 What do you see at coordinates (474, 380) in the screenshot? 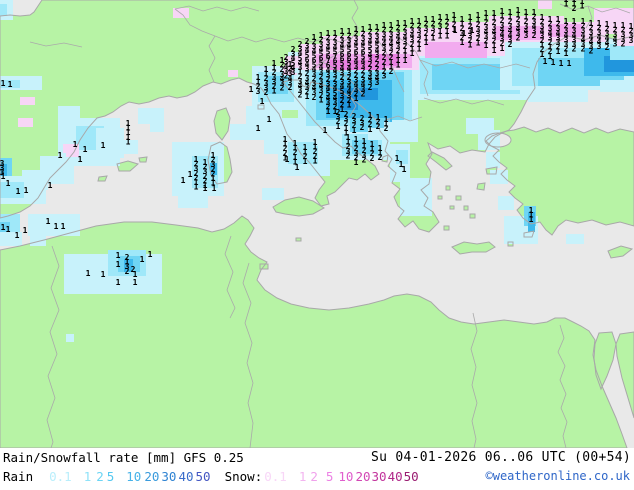
I see `border-line` at bounding box center [474, 380].